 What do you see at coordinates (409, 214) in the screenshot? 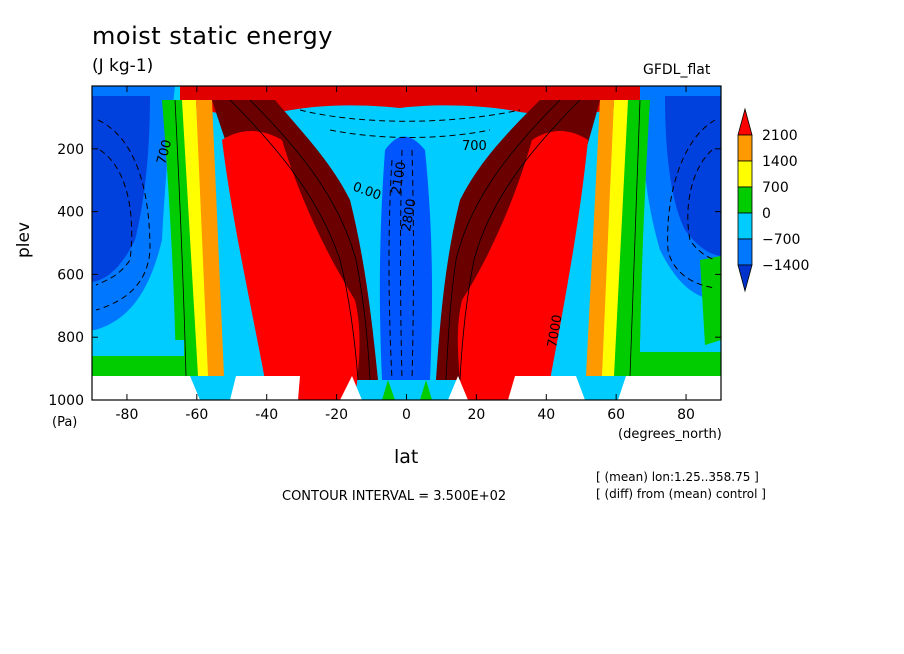
I see `contour-label: 2800` at bounding box center [409, 214].